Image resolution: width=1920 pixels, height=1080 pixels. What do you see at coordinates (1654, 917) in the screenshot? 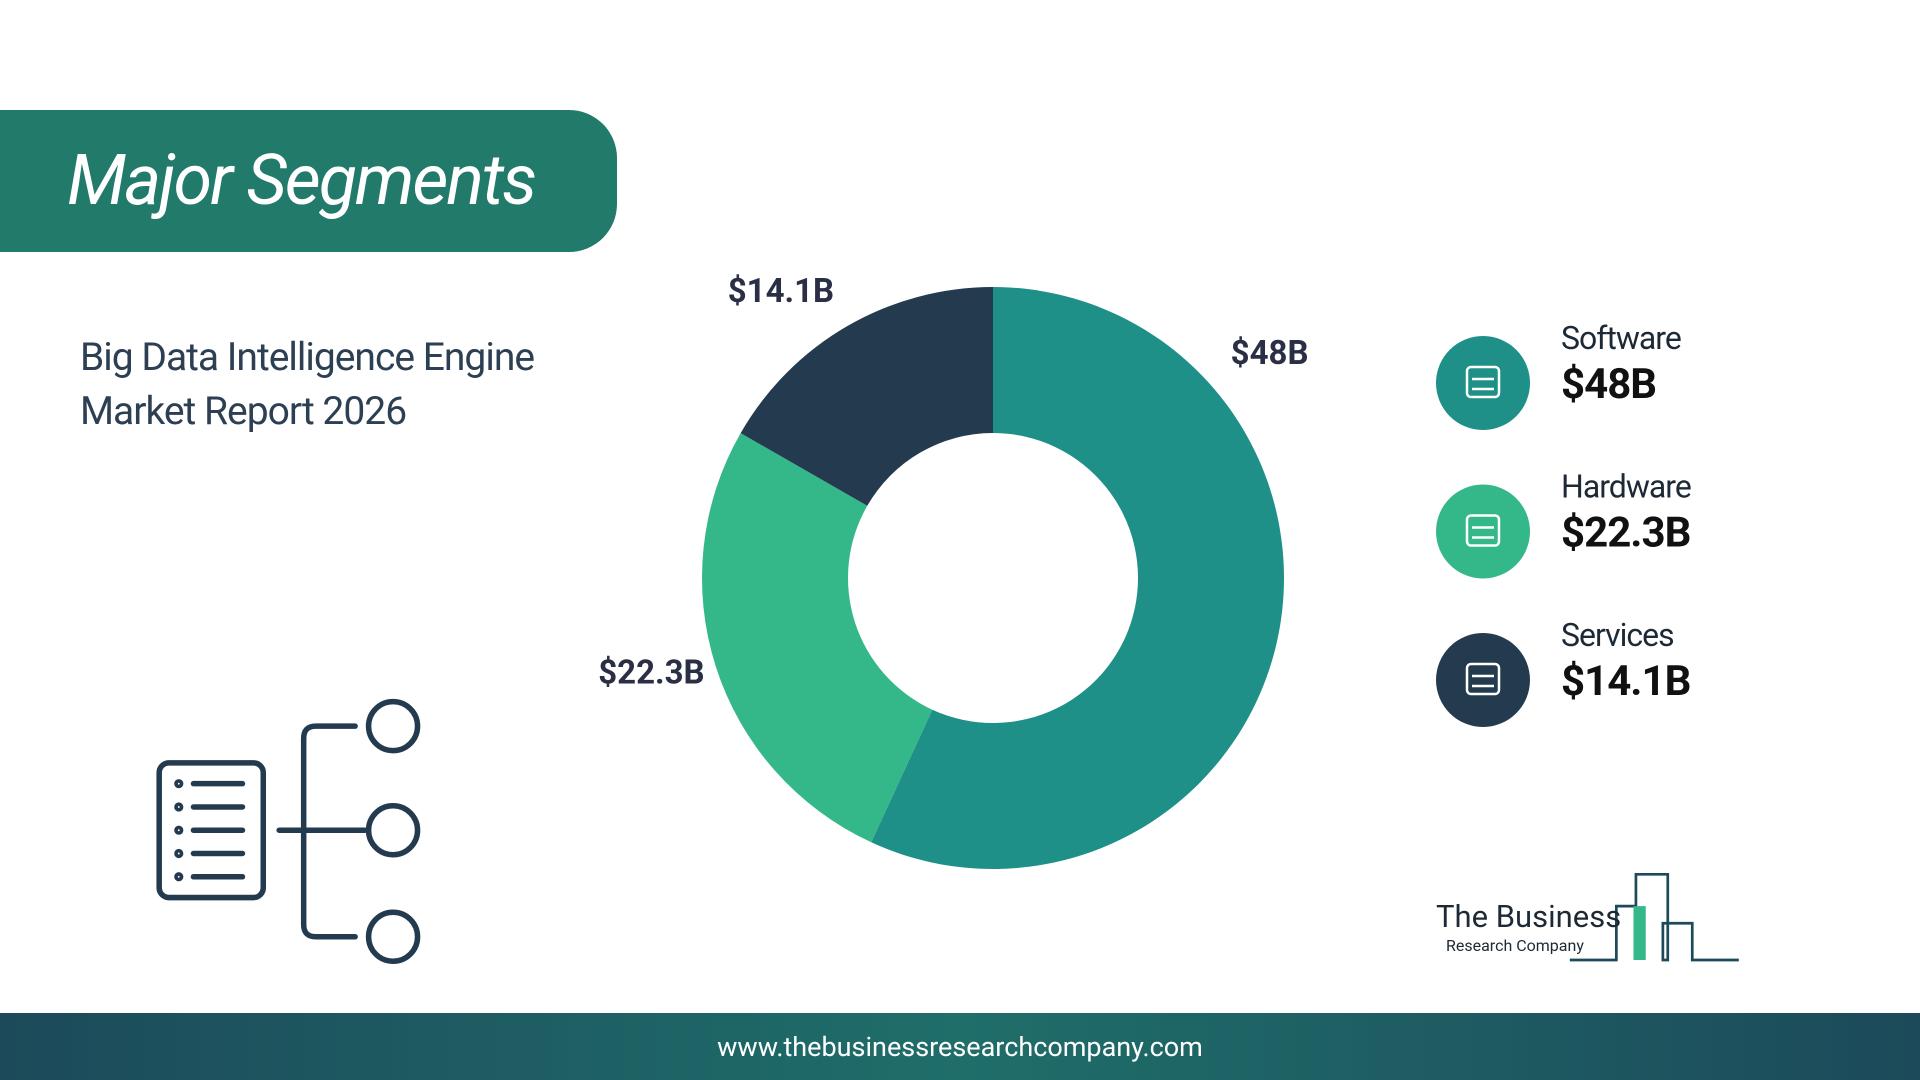
I see `logo-graphic` at bounding box center [1654, 917].